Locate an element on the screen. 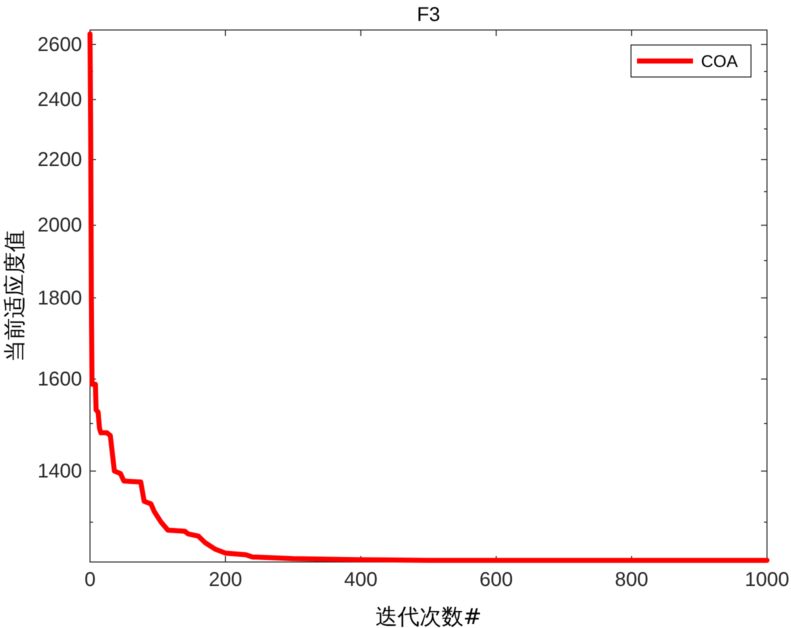  x-tick-label: 400 is located at coordinates (361, 580).